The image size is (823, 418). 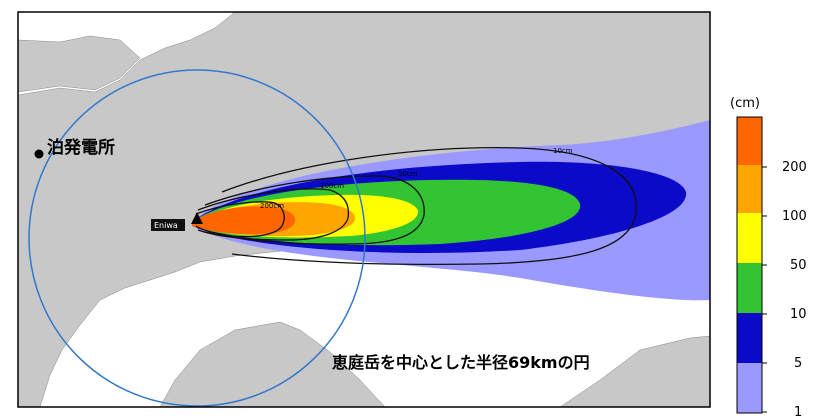 I want to click on plant-label: 泊発電所, so click(x=81, y=147).